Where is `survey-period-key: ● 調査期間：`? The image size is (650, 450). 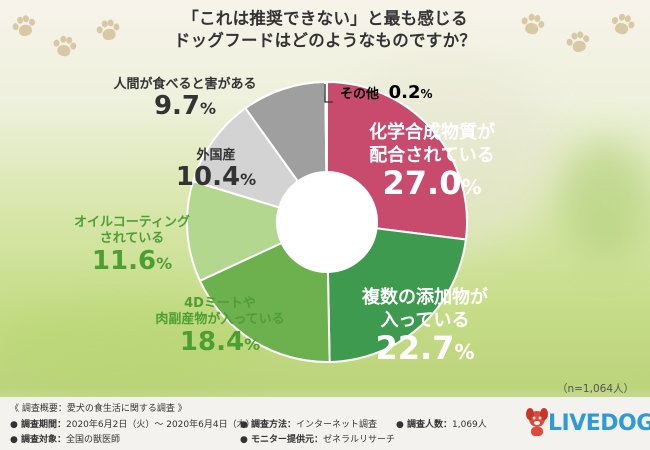
survey-period-key: ● 調査期間： is located at coordinates (38, 425).